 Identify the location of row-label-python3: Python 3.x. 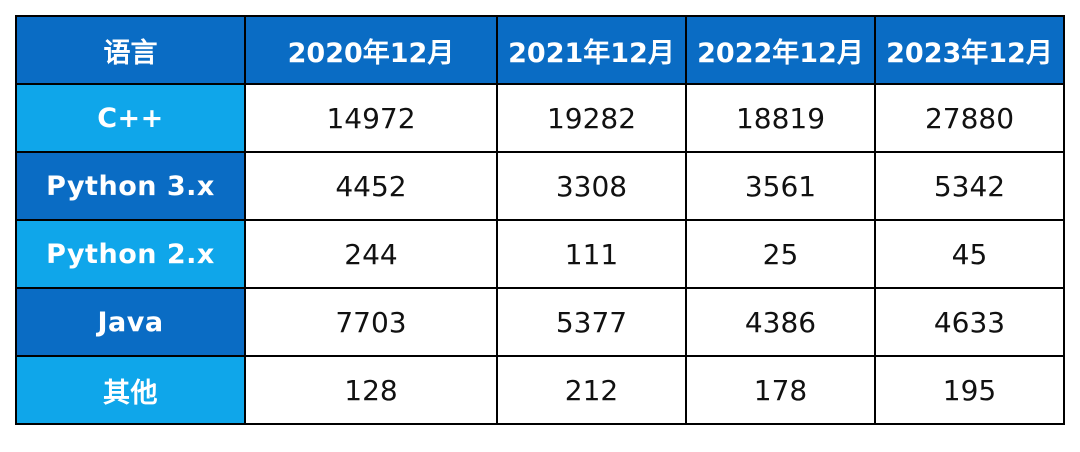
(130, 186).